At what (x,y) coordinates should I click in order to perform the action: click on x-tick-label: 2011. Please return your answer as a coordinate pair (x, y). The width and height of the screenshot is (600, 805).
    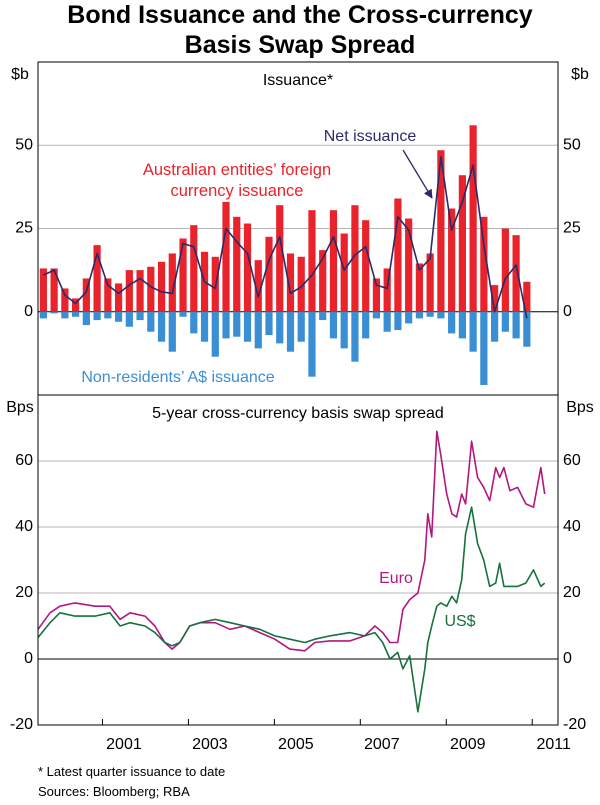
    Looking at the image, I should click on (553, 744).